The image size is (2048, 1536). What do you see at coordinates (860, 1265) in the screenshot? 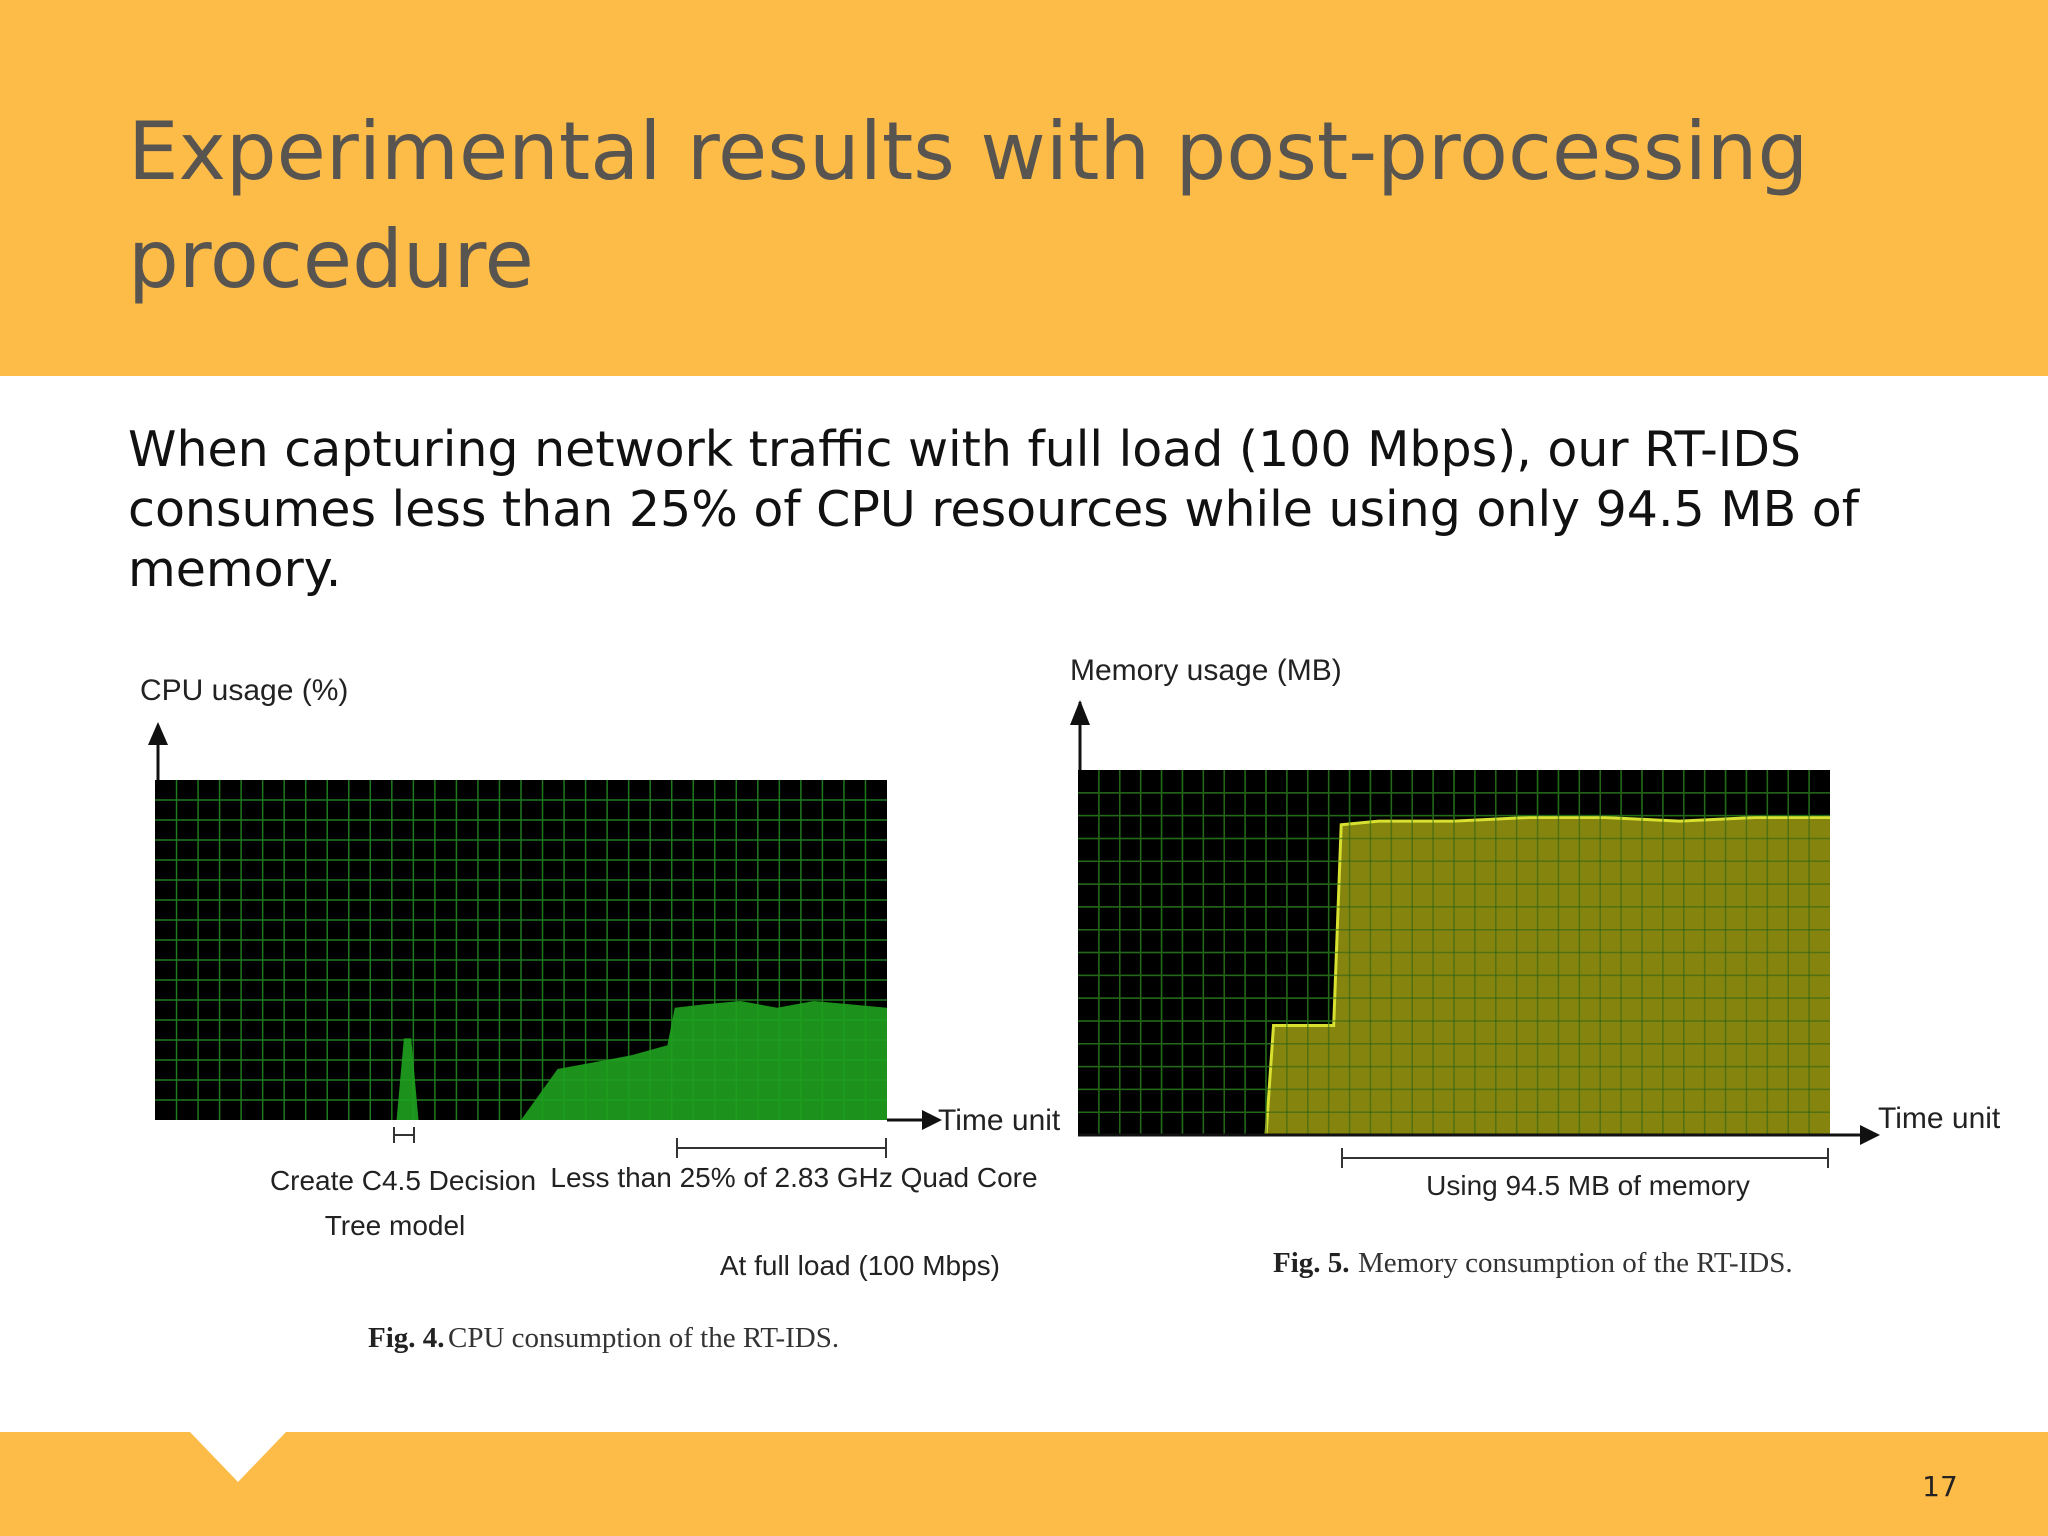
I see `cpu-annotation-load: At full load (100 Mbps)` at bounding box center [860, 1265].